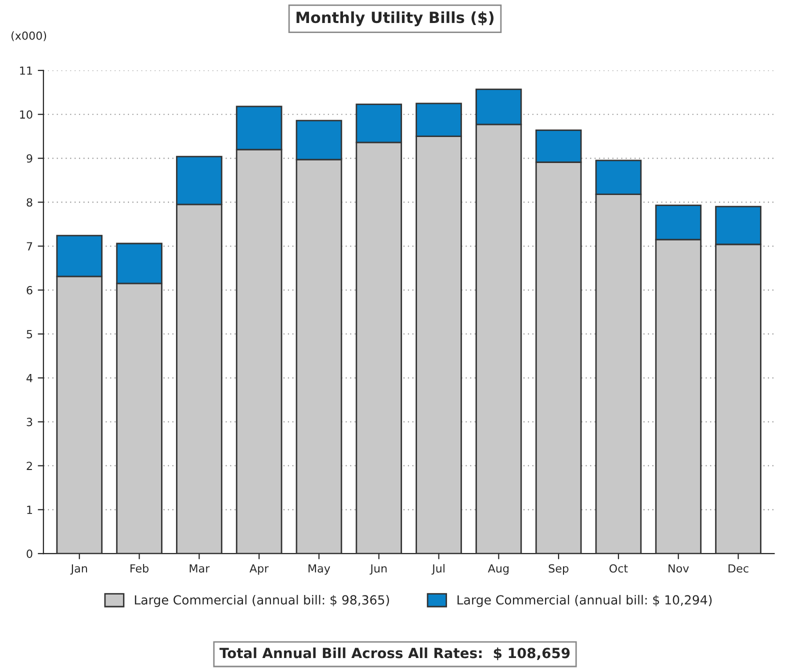  I want to click on legend-label: Large Commercial (annual bill: $ 98,365), so click(261, 601).